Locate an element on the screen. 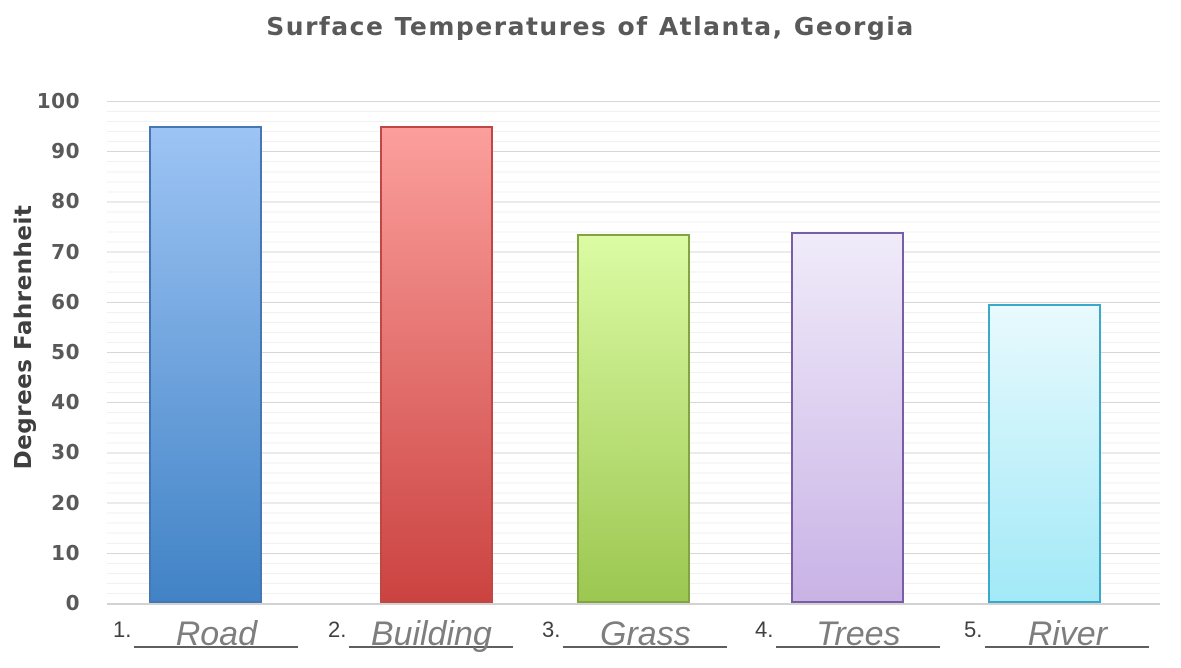  answer-text: Building is located at coordinates (431, 634).